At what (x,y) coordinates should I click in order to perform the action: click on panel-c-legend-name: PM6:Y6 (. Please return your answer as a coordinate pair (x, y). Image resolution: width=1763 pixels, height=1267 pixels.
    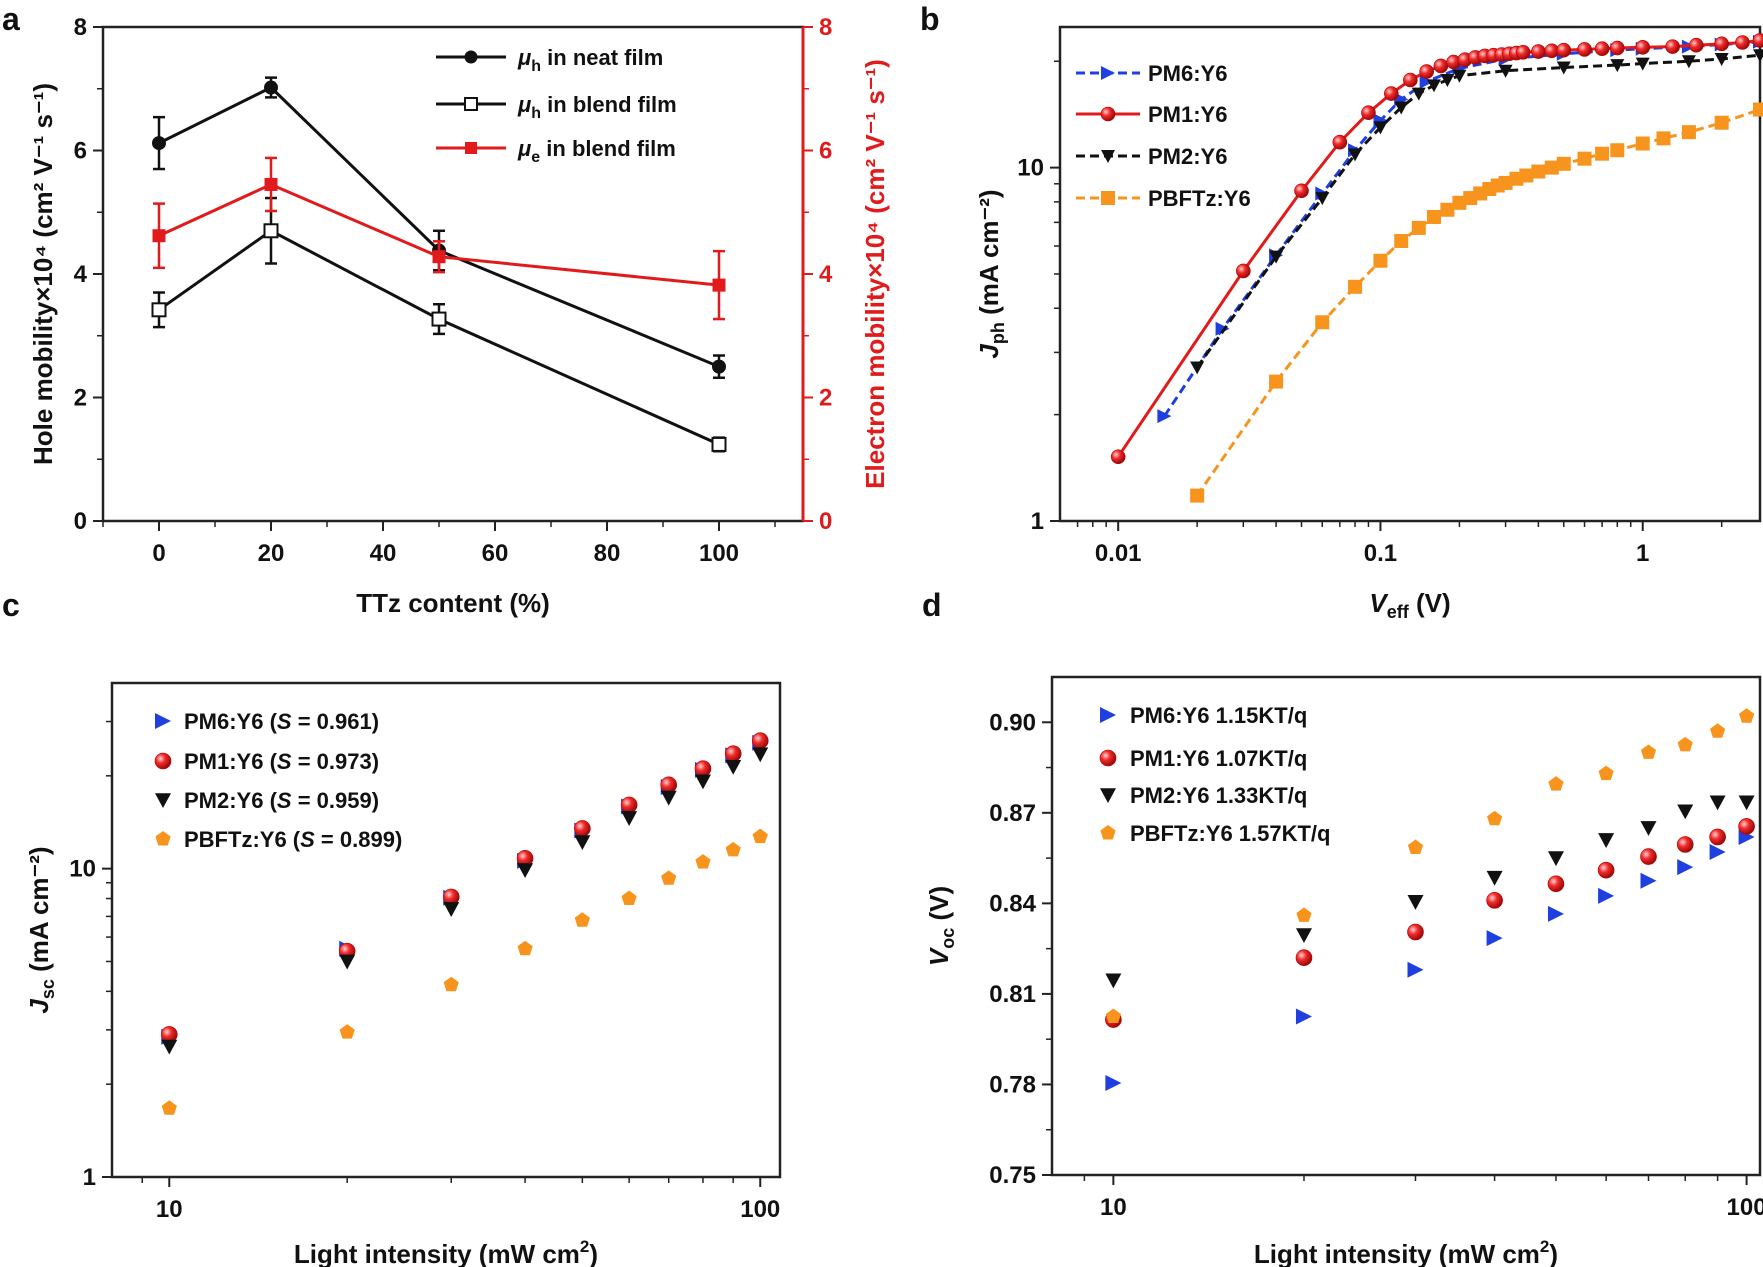
    Looking at the image, I should click on (231, 721).